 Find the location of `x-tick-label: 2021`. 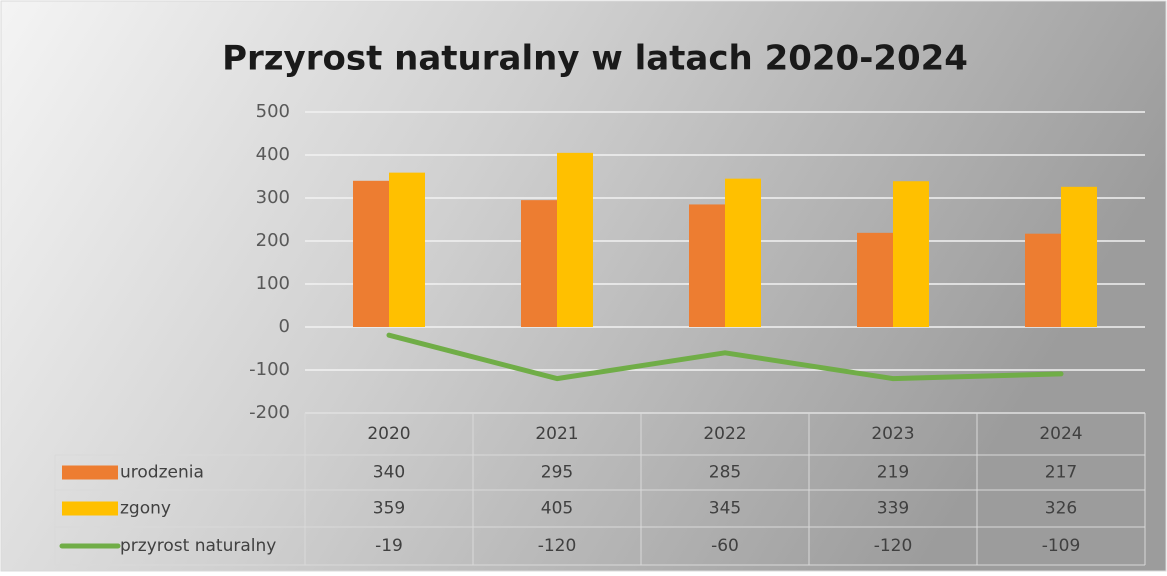

x-tick-label: 2021 is located at coordinates (556, 434).